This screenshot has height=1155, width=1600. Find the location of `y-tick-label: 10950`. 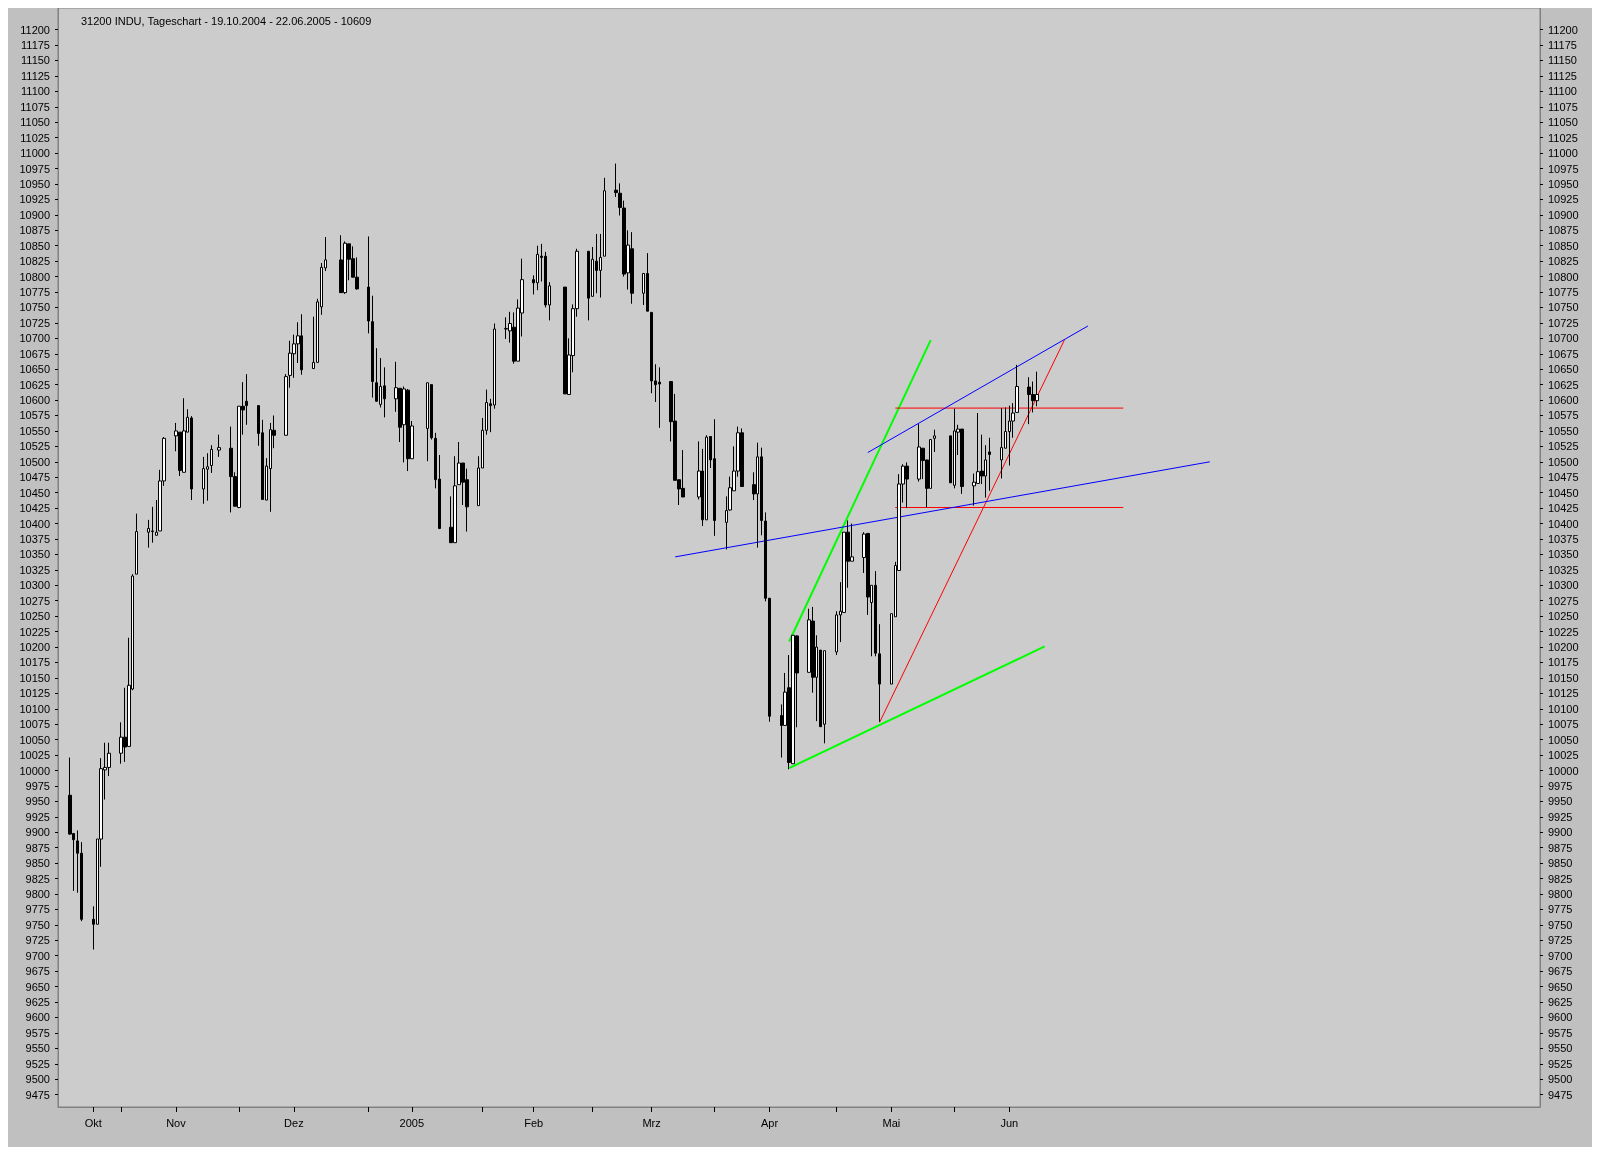

y-tick-label: 10950 is located at coordinates (34, 183).